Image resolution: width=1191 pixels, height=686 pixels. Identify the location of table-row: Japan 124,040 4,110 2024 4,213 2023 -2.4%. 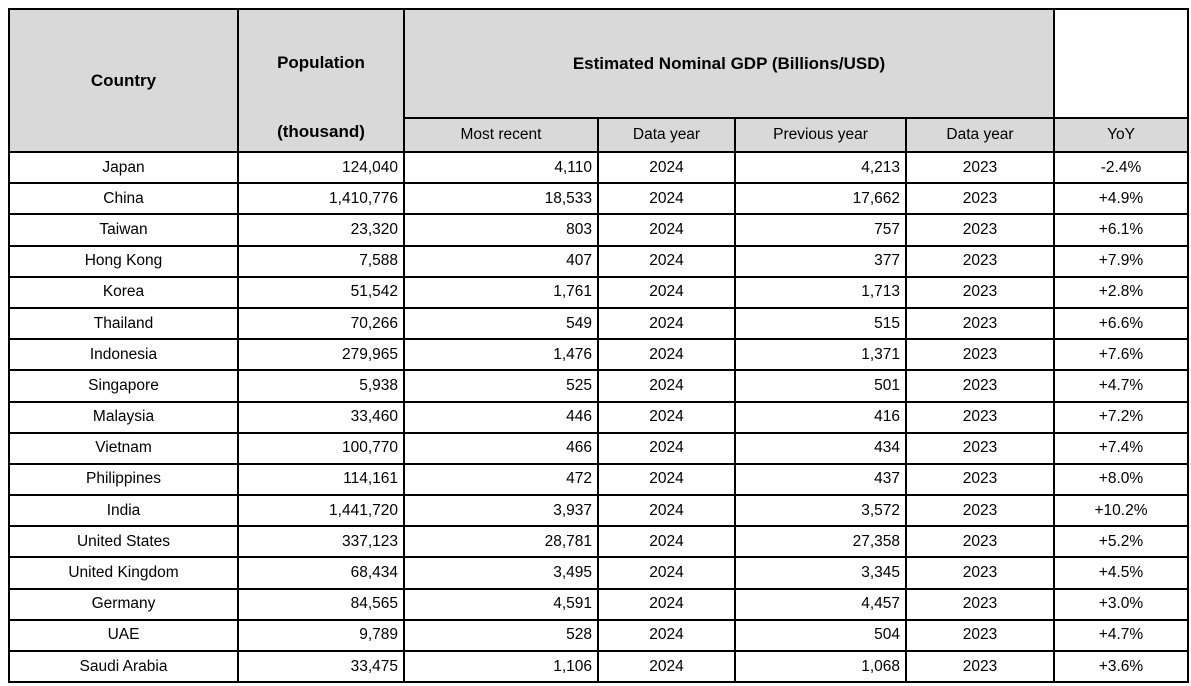
(598, 167).